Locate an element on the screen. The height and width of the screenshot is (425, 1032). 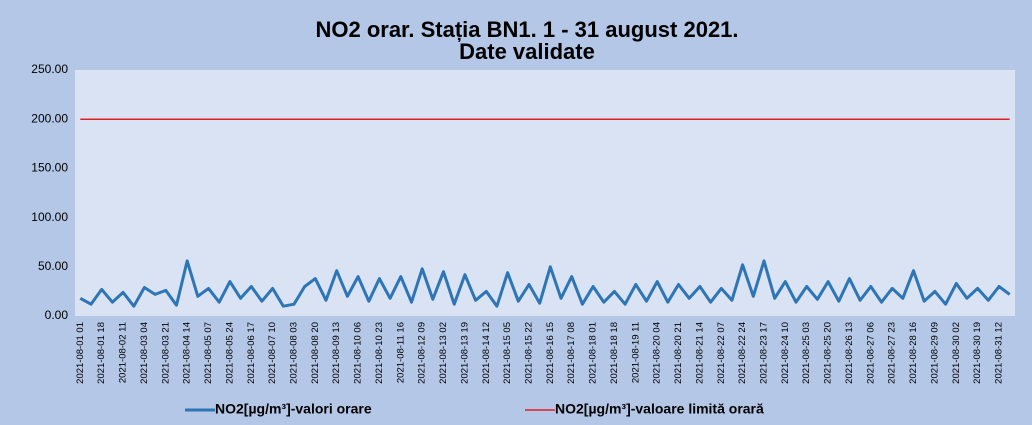
x-tick-label: 2021-08-15 22 is located at coordinates (528, 353).